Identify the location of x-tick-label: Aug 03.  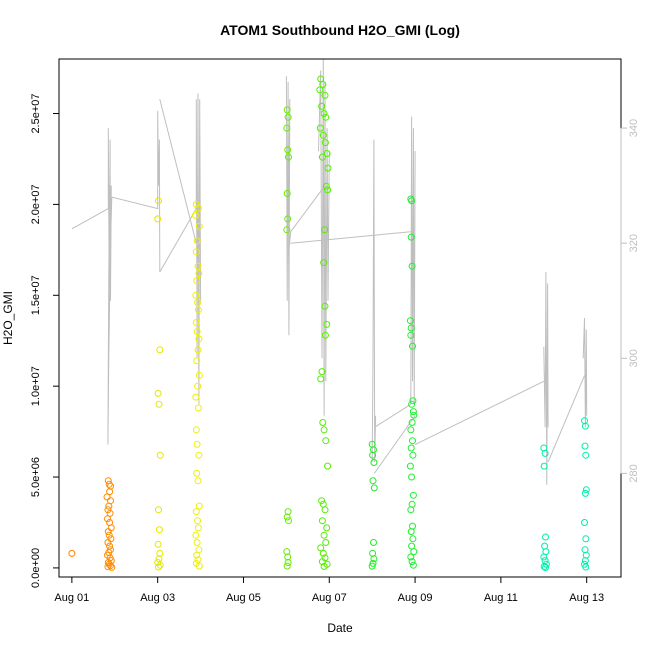
(157, 598).